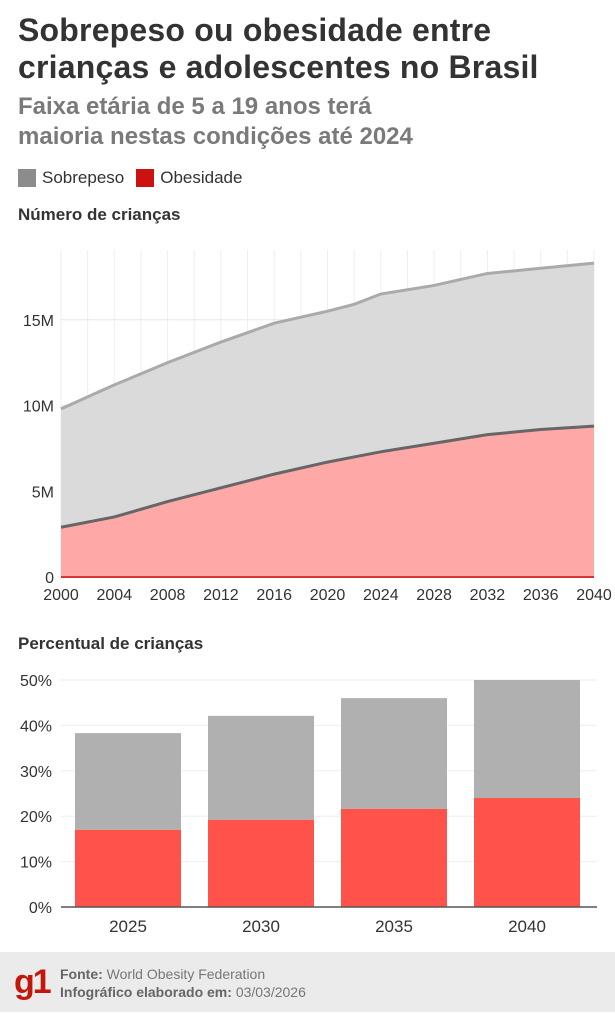 This screenshot has height=1024, width=615. Describe the element at coordinates (527, 739) in the screenshot. I see `bar-sobrepeso-2040` at that location.